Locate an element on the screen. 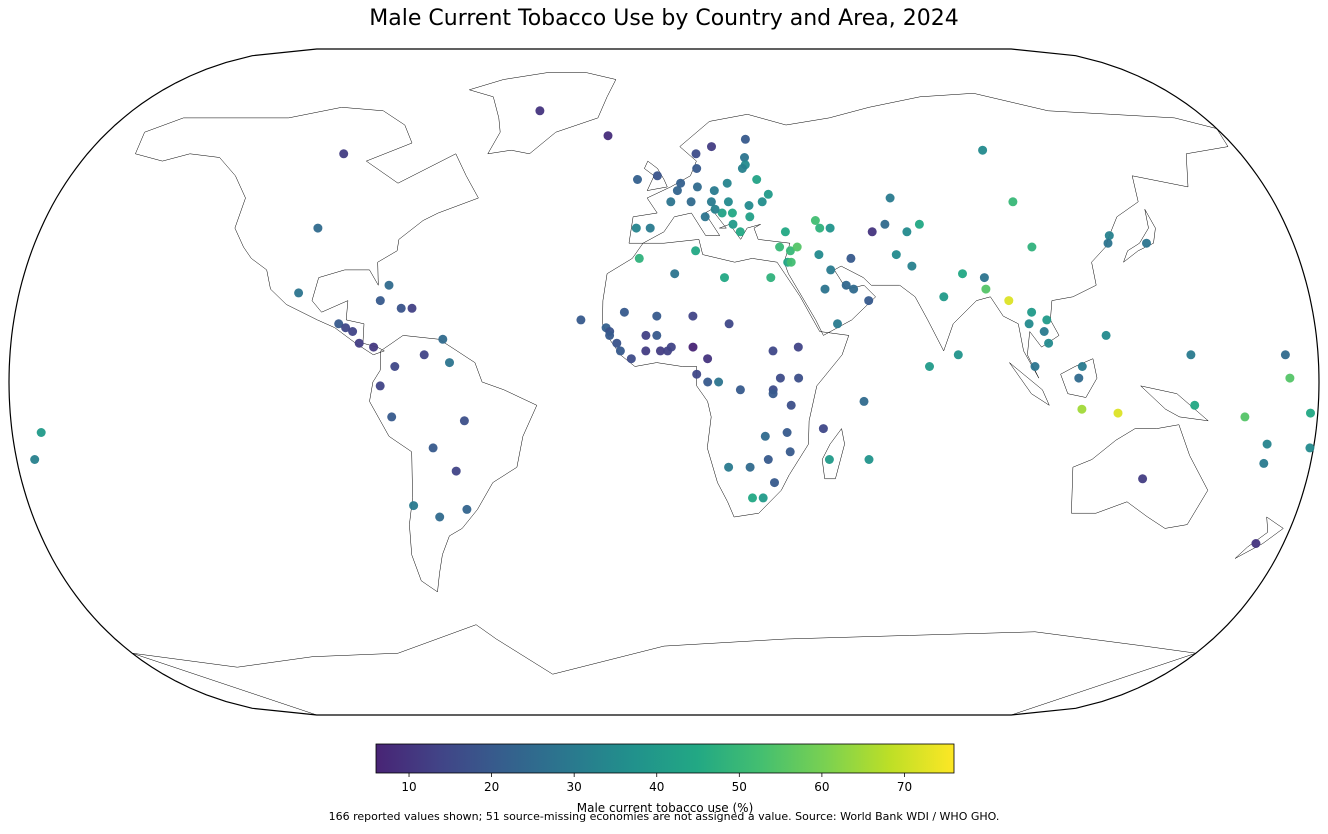  colorbar-tick-label: 50 is located at coordinates (739, 787).